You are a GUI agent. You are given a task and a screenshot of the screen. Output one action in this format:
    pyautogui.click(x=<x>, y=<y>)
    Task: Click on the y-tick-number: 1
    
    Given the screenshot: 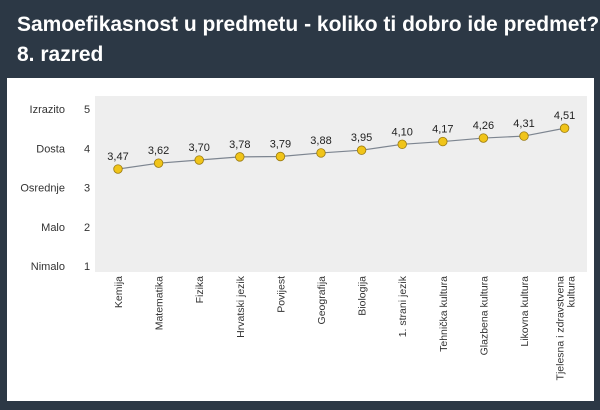 What is the action you would take?
    pyautogui.click(x=87, y=267)
    